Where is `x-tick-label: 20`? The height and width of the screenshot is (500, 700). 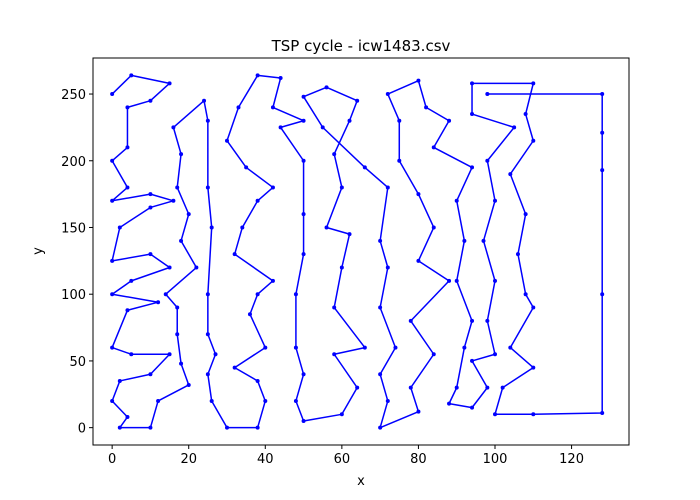 x-tick-label: 20 is located at coordinates (188, 459).